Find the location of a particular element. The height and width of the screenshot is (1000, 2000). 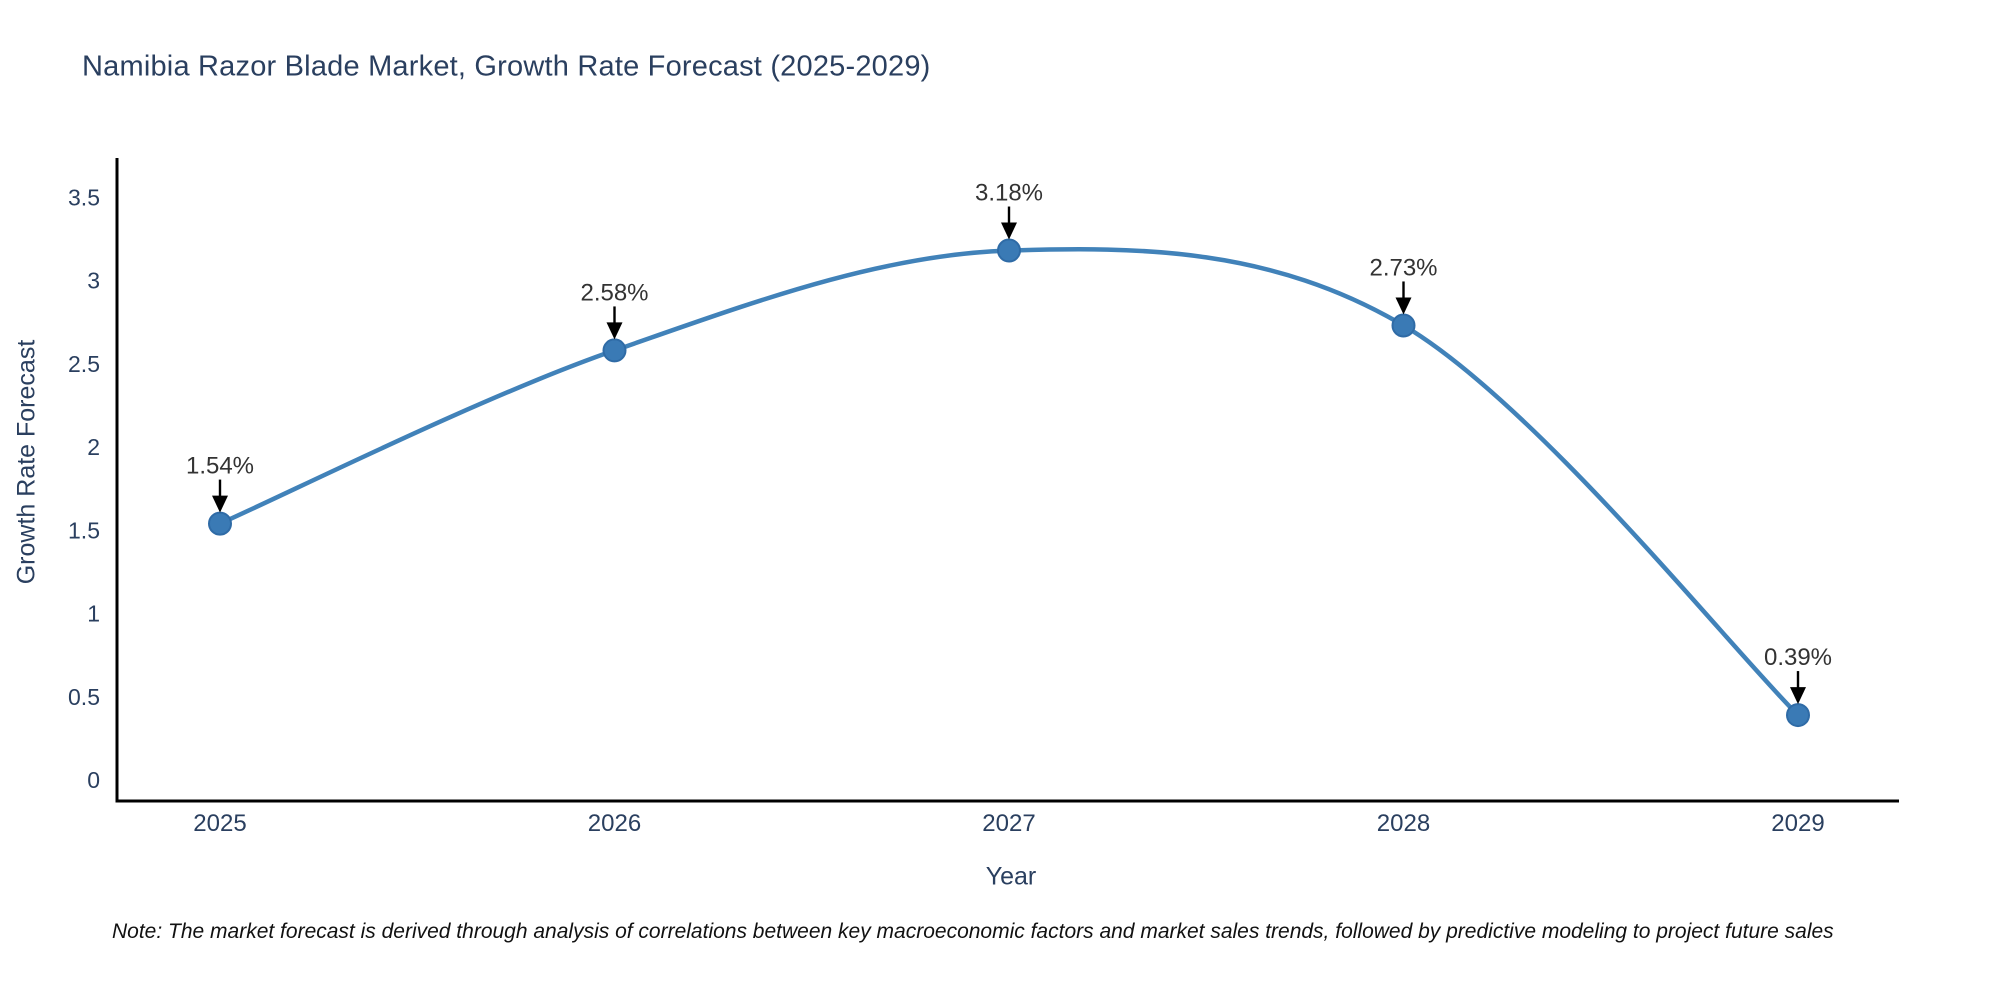

annotation-arrow-head-2027 is located at coordinates (1009, 231).